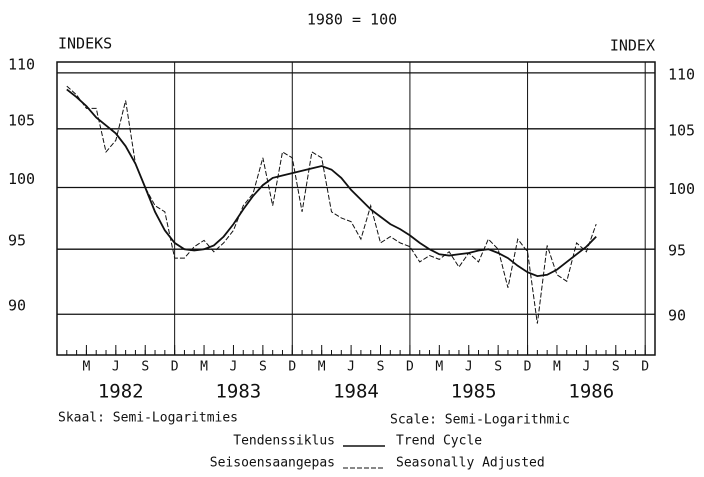  Describe the element at coordinates (681, 130) in the screenshot. I see `y-tick-label-right: 105` at that location.